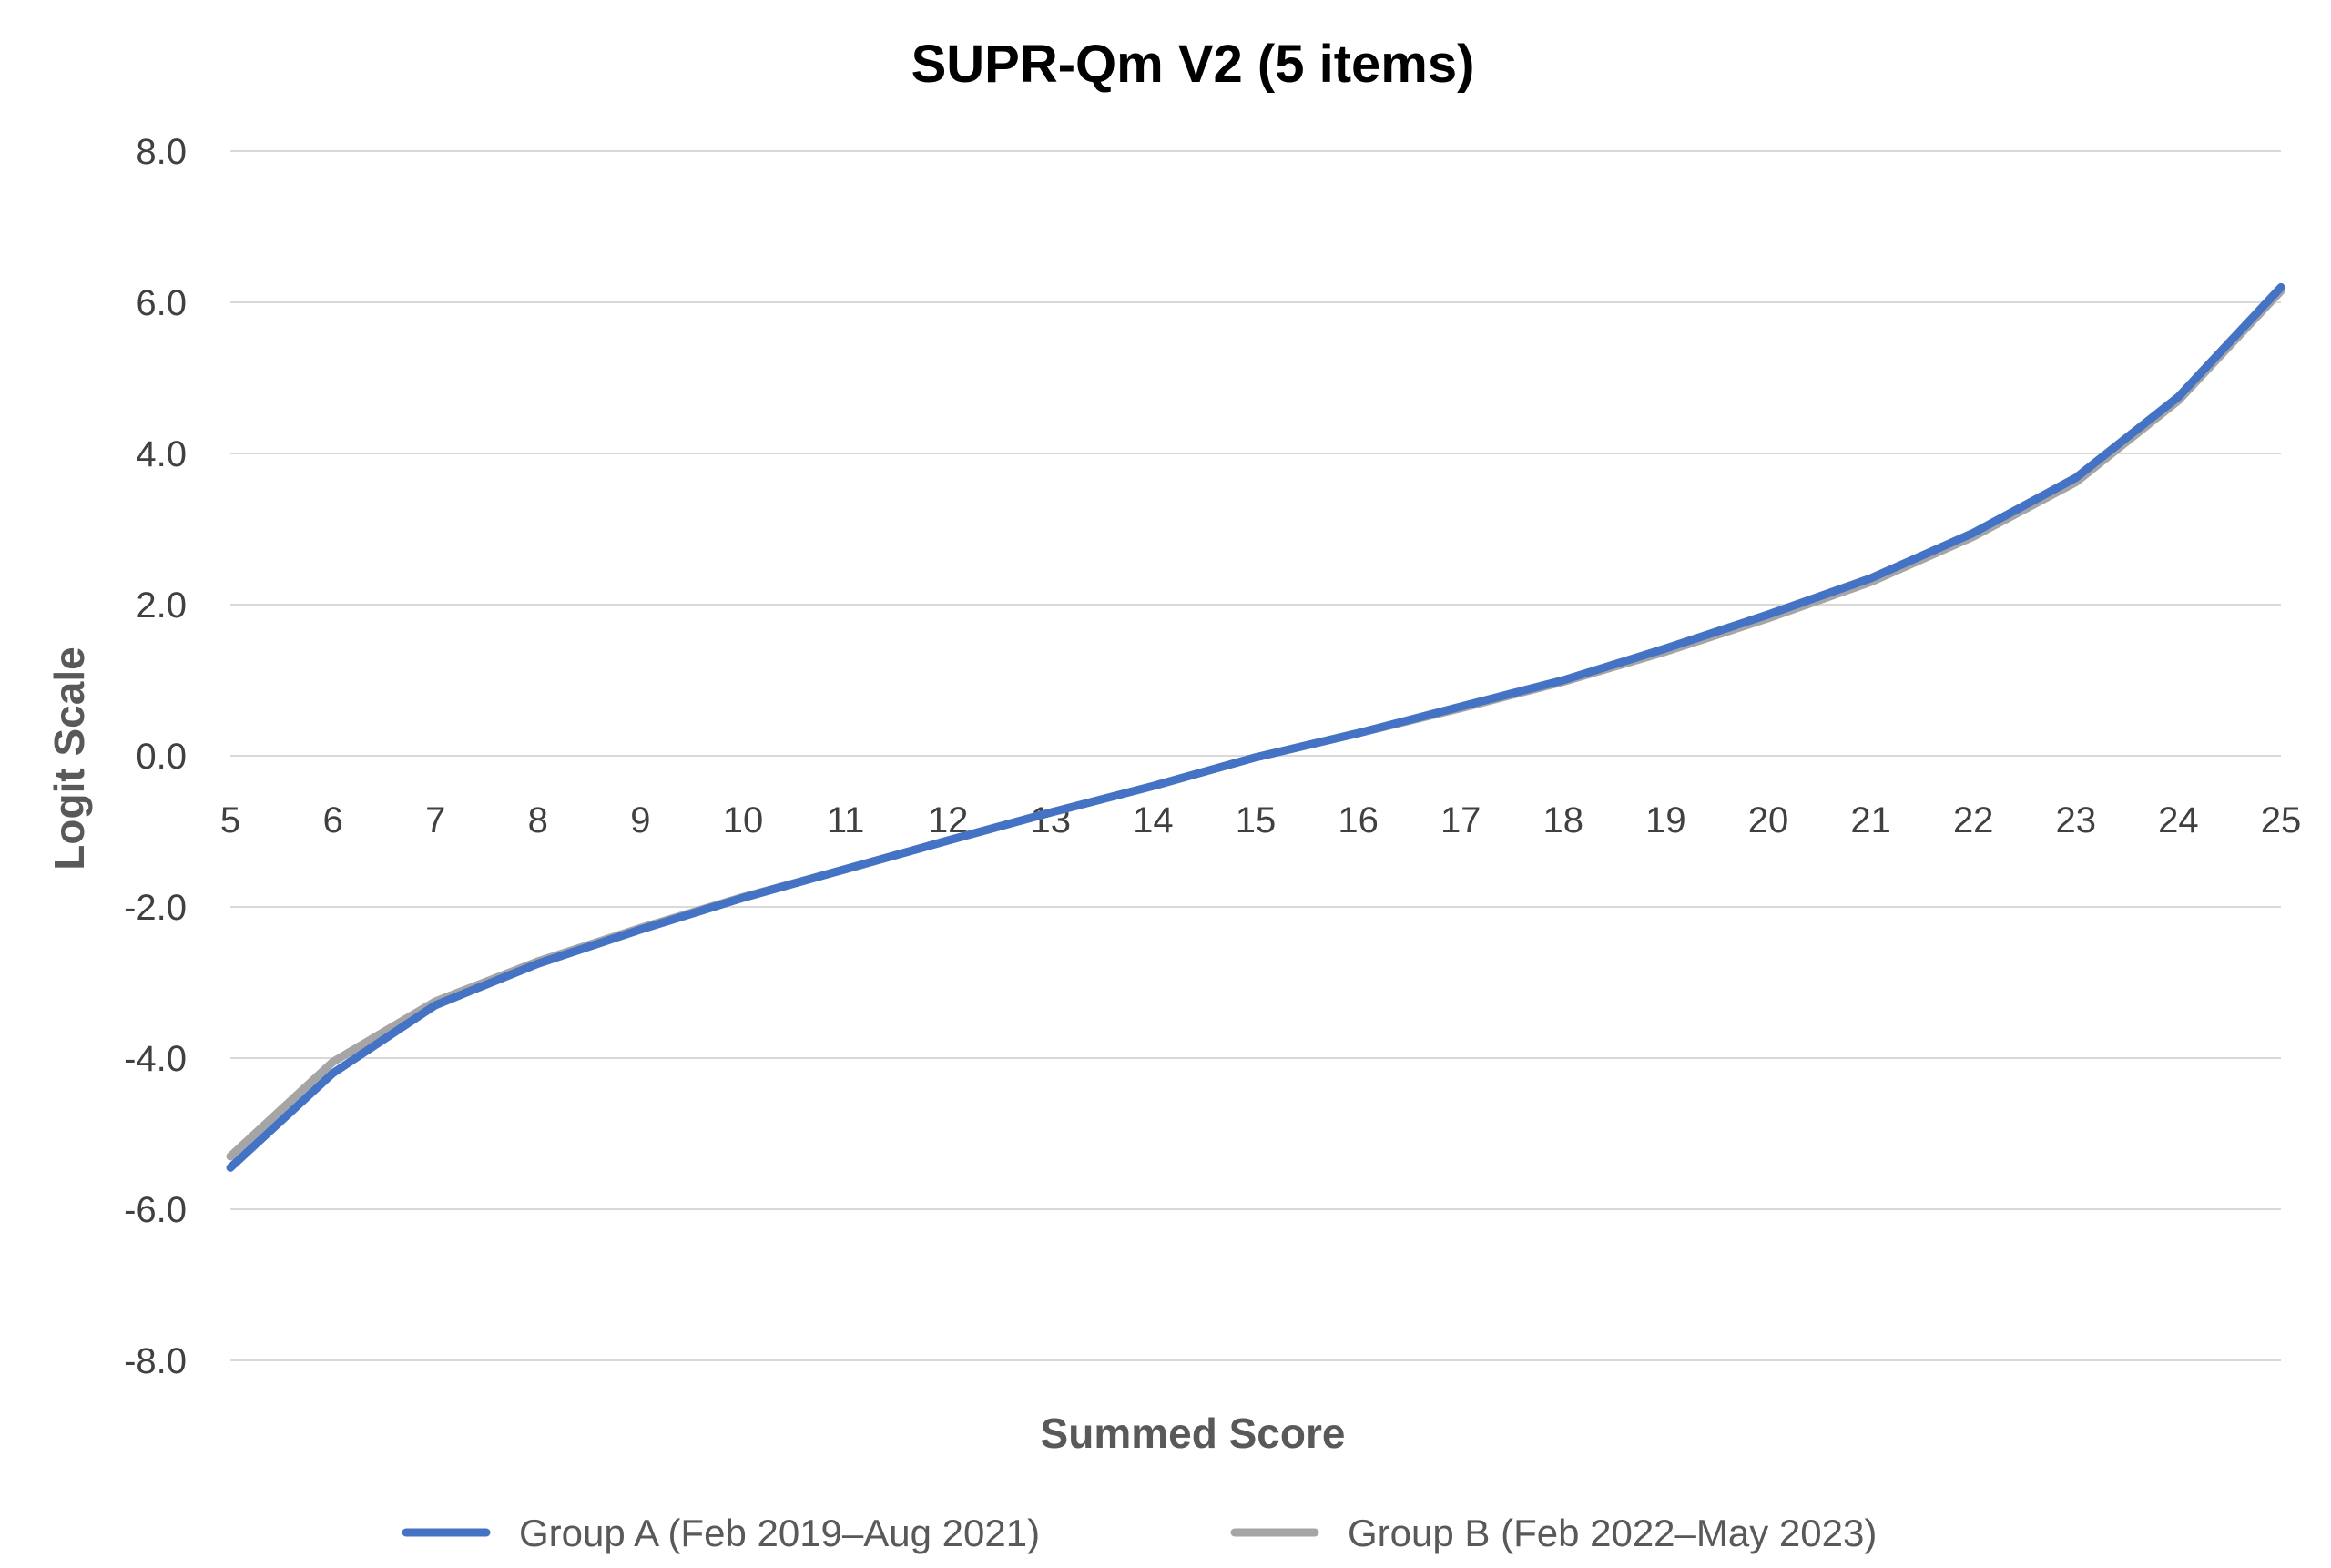 This screenshot has height=1568, width=2331. Describe the element at coordinates (538, 820) in the screenshot. I see `x-tick-label: 8` at that location.